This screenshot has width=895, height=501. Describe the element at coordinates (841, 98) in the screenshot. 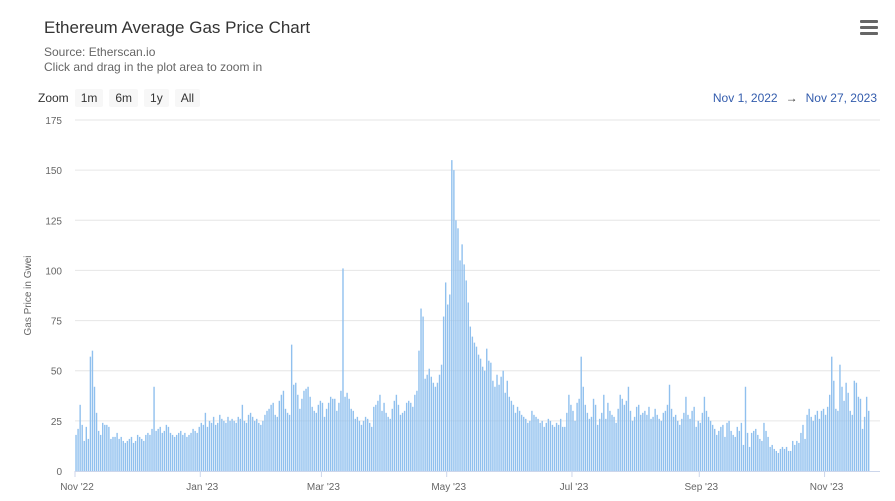

I see `range-to-date: Nov 27, 2023` at that location.